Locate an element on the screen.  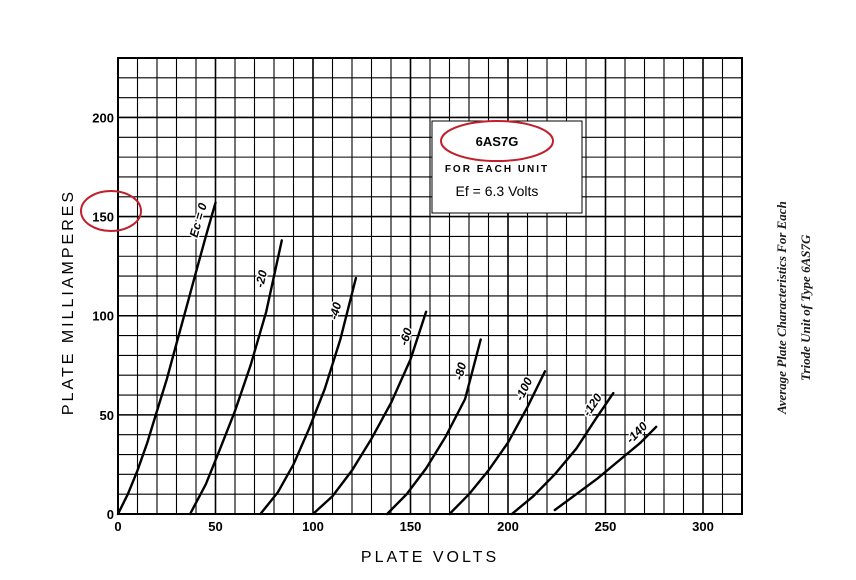
x-tick-label: 250 is located at coordinates (606, 526).